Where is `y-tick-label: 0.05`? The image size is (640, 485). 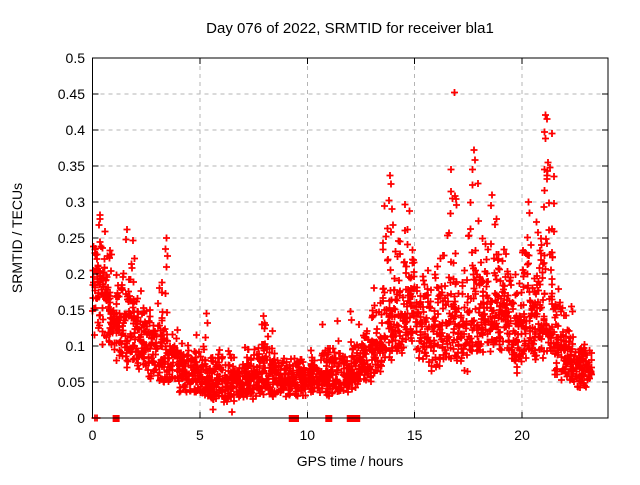 y-tick-label: 0.05 is located at coordinates (71, 382).